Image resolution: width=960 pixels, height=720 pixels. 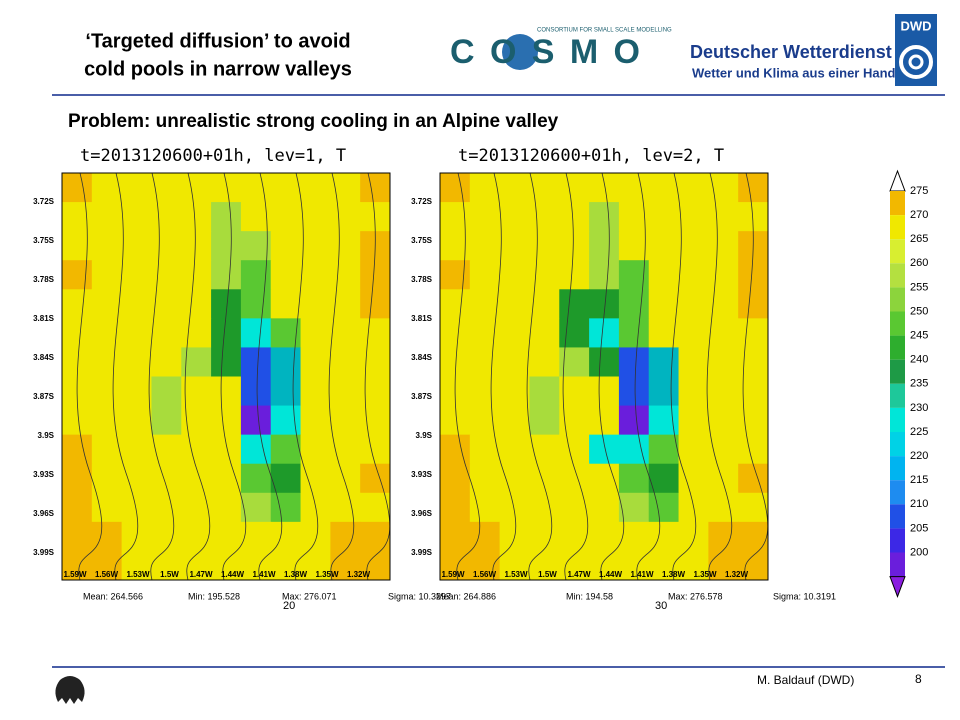 I want to click on cosmo-logo: COSMO, so click(x=545, y=52).